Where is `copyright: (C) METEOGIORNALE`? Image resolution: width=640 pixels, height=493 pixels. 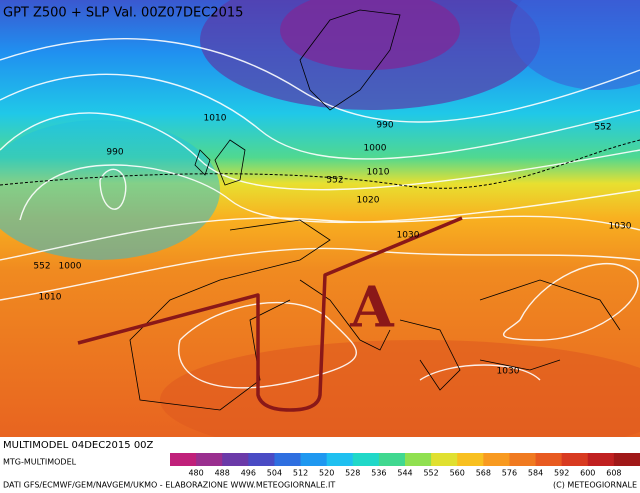
copyright: (C) METEOGIORNALE is located at coordinates (595, 485).